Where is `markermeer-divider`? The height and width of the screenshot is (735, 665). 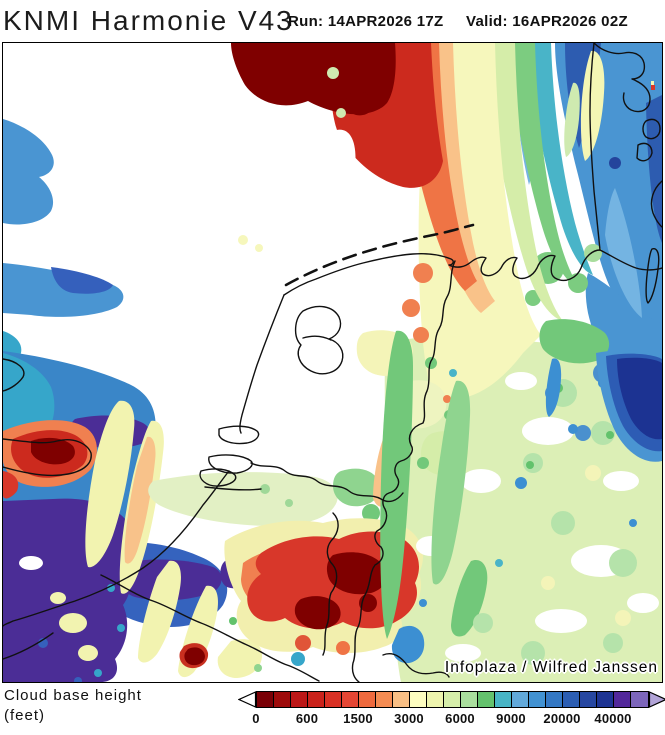
markermeer-divider is located at coordinates (317, 338).